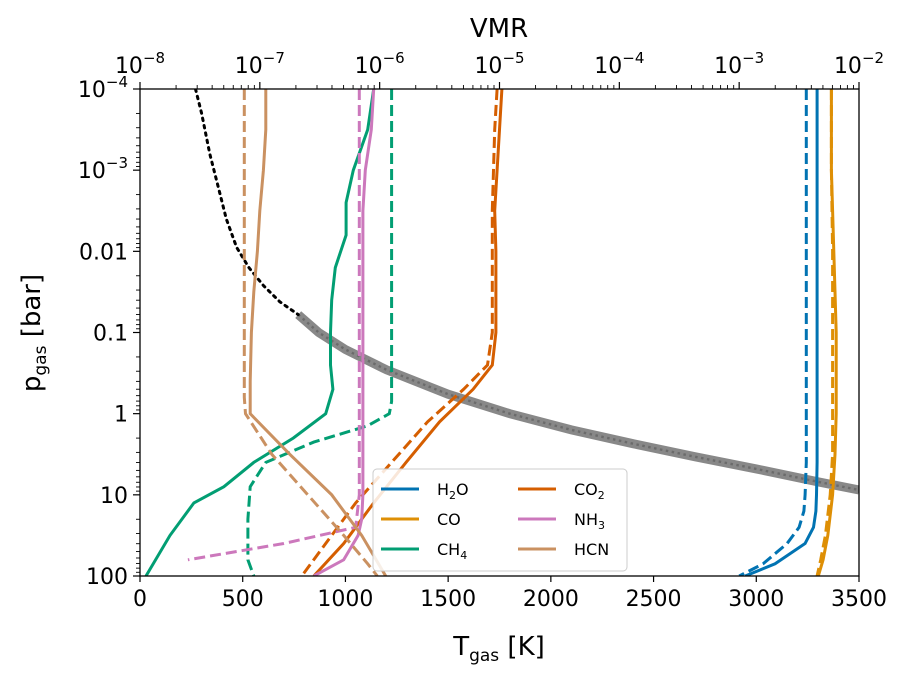 Image resolution: width=909 pixels, height=679 pixels. What do you see at coordinates (310, 332) in the screenshot?
I see `series-hcn-dashed` at bounding box center [310, 332].